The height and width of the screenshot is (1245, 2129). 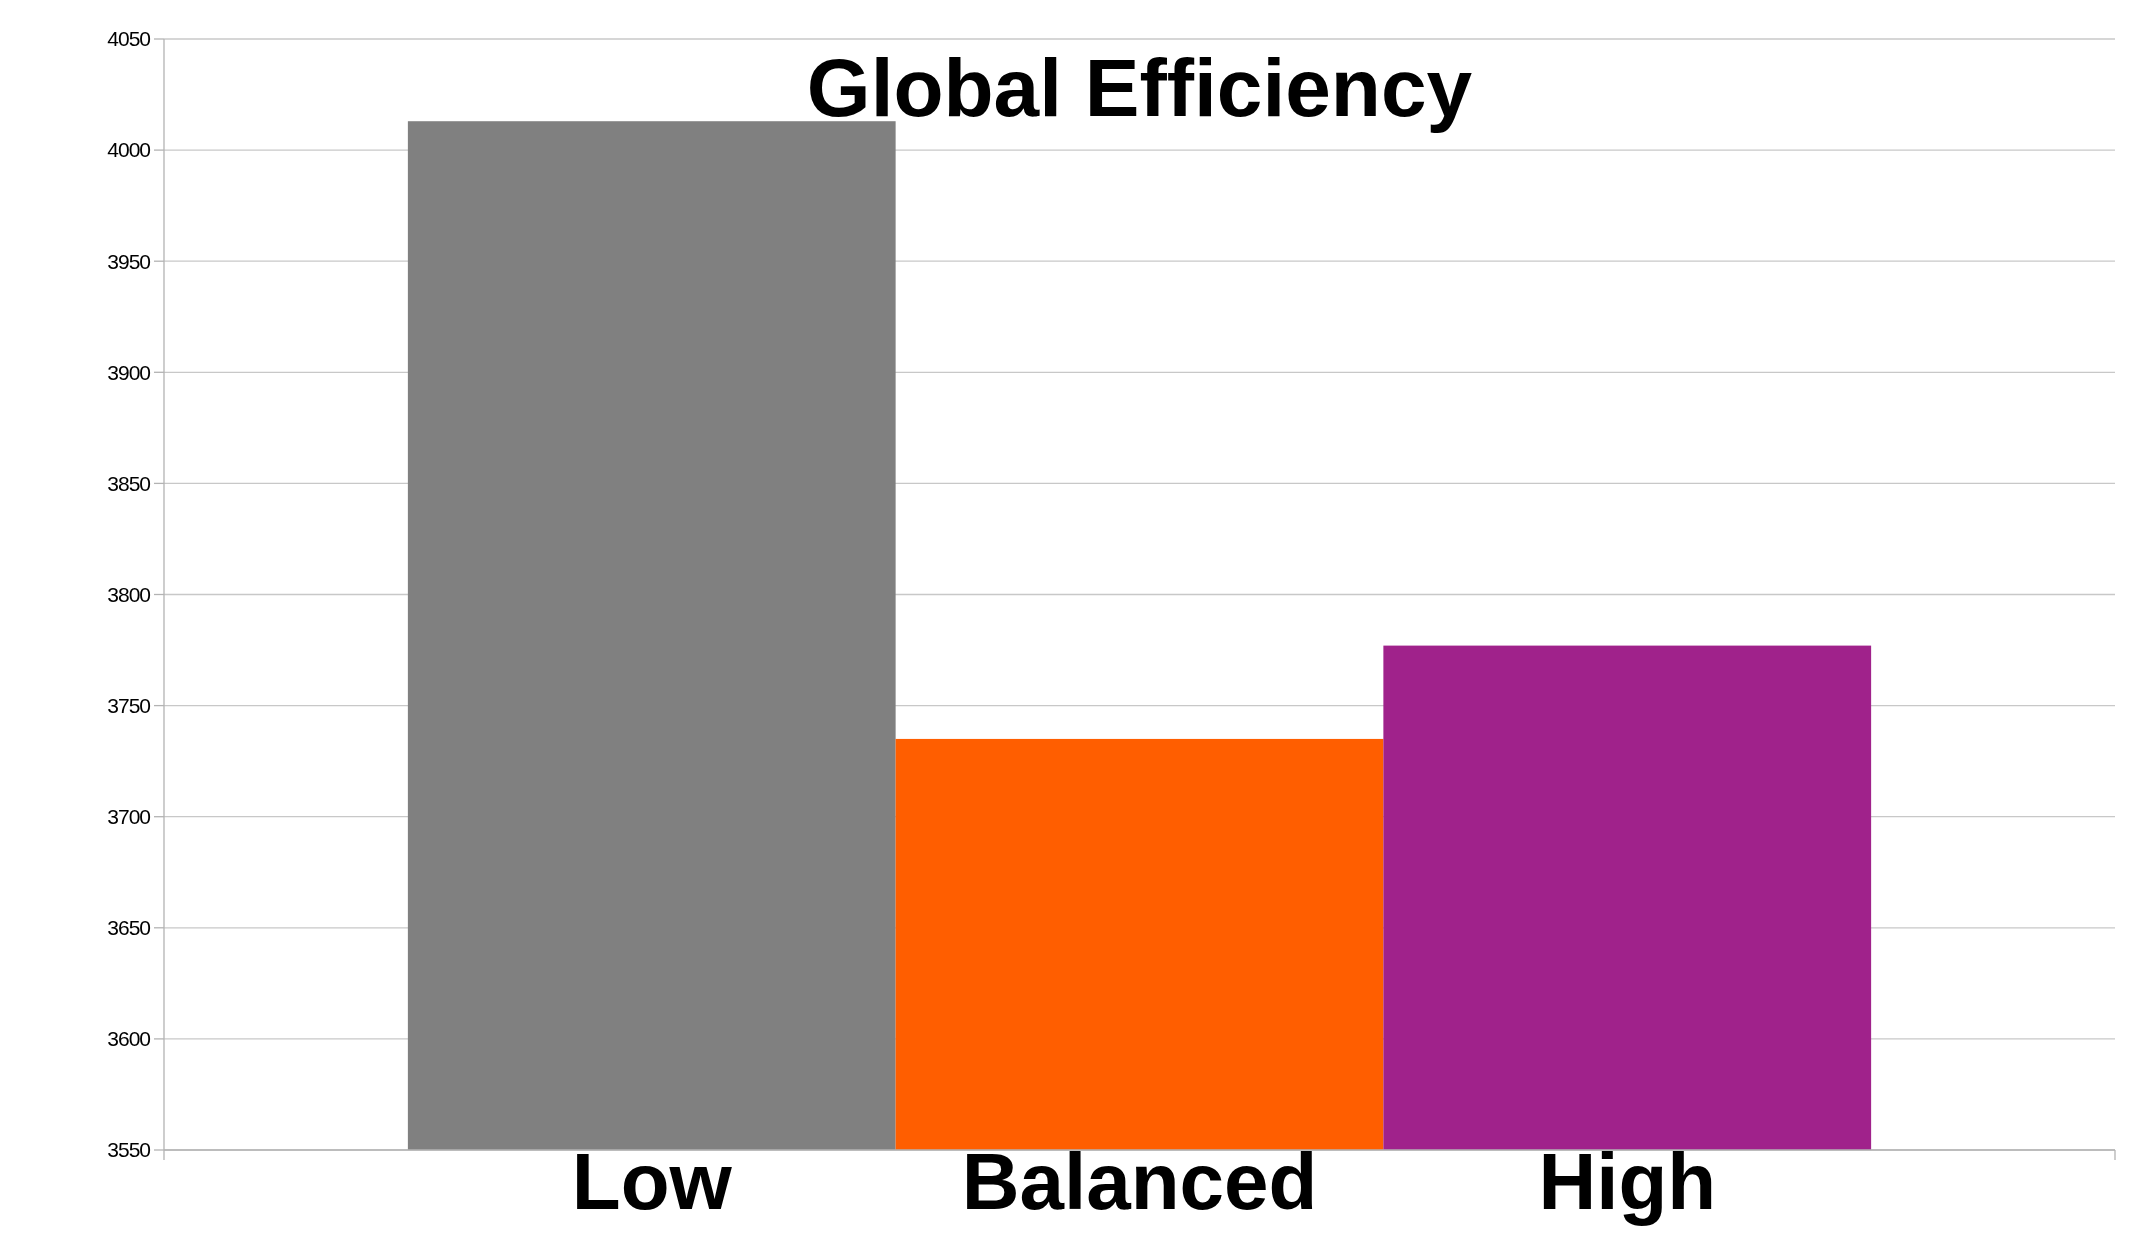 What do you see at coordinates (129, 1039) in the screenshot?
I see `y-tick-label: 3600` at bounding box center [129, 1039].